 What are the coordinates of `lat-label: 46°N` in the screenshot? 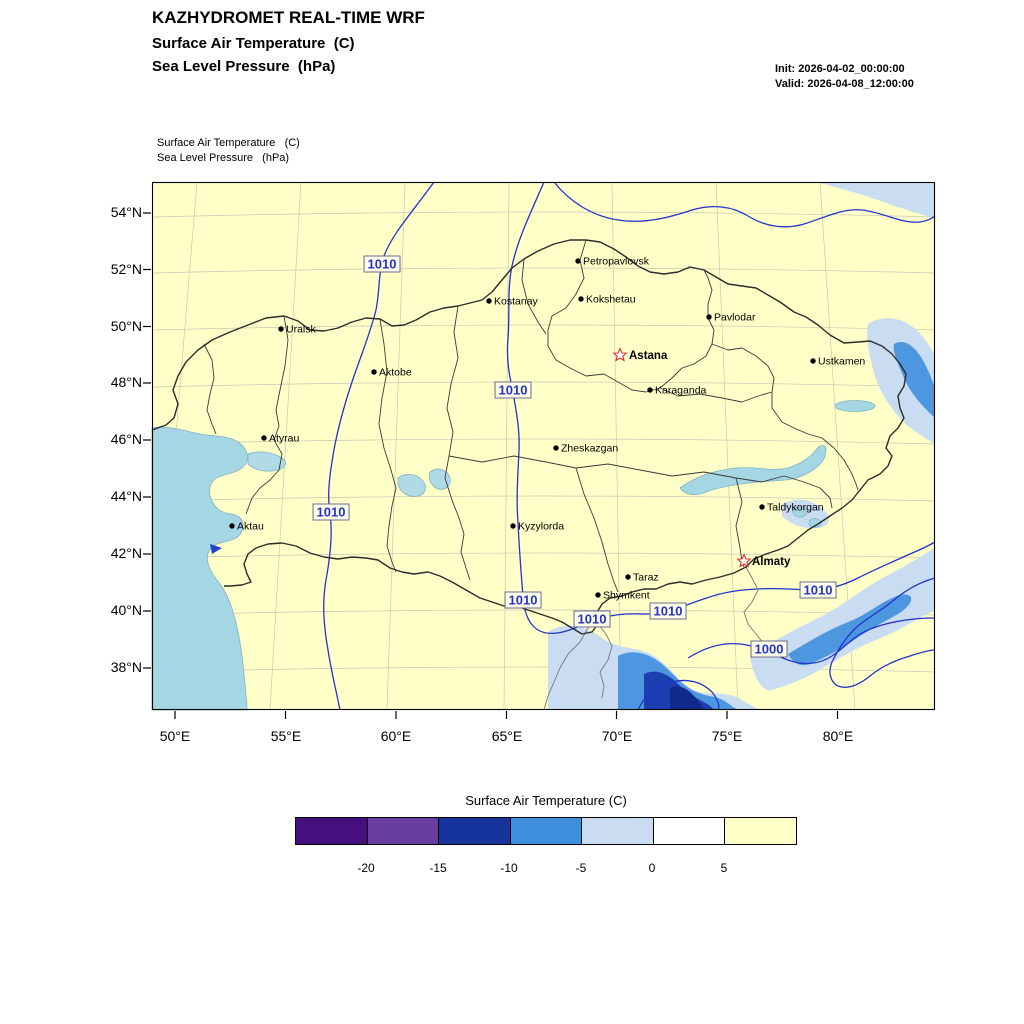 It's located at (126, 439).